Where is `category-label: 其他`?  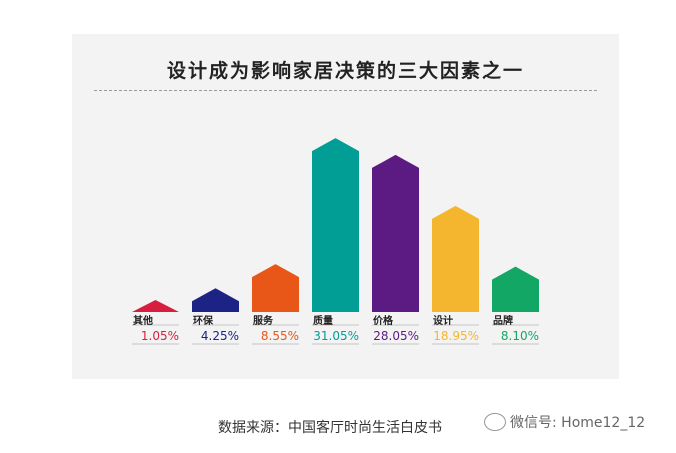 category-label: 其他 is located at coordinates (143, 320).